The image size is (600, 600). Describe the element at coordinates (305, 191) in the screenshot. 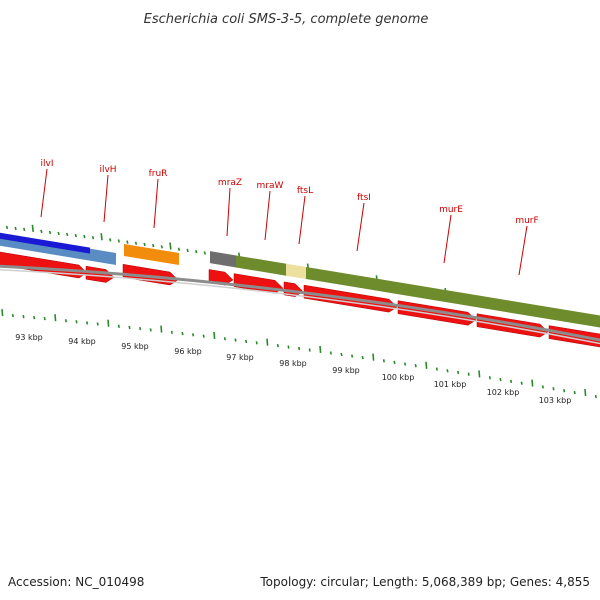

I see `gene-label: ftsL` at that location.